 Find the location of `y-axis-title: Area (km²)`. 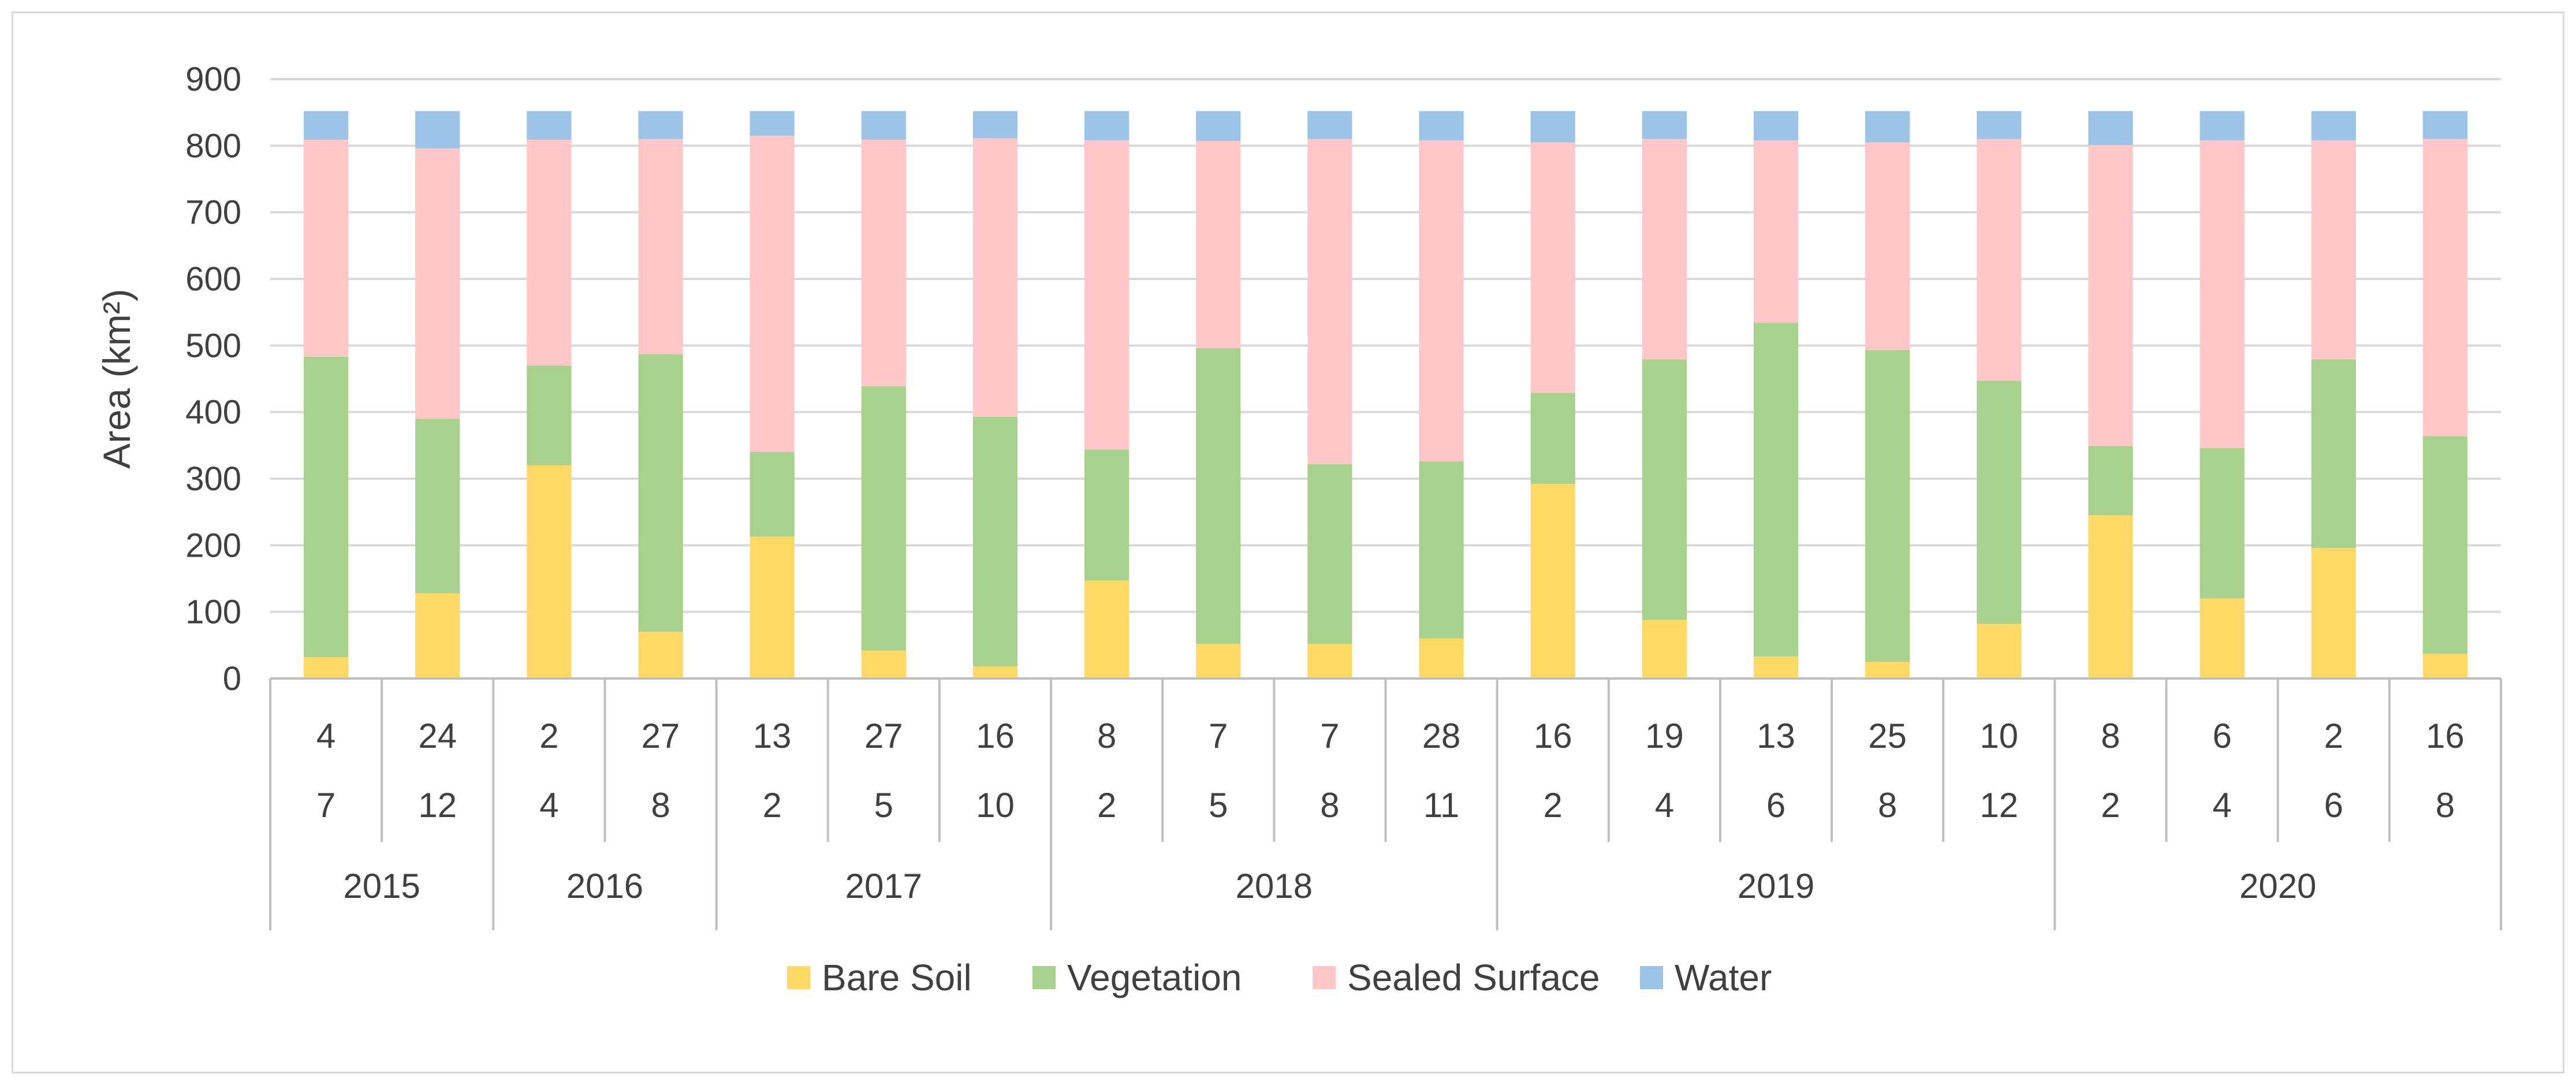

y-axis-title: Area (km²) is located at coordinates (116, 379).